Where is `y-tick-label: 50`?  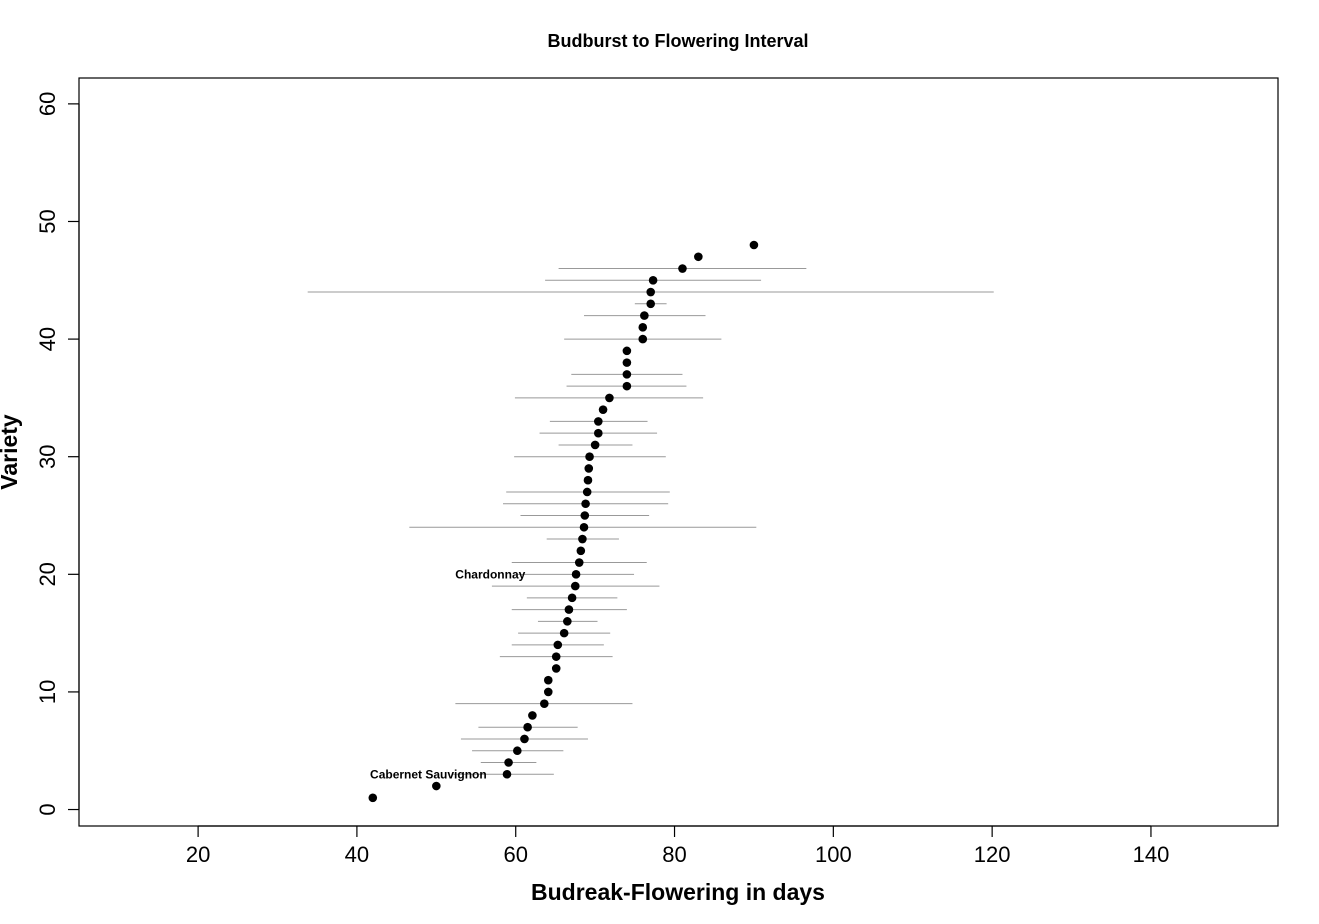 y-tick-label: 50 is located at coordinates (47, 221).